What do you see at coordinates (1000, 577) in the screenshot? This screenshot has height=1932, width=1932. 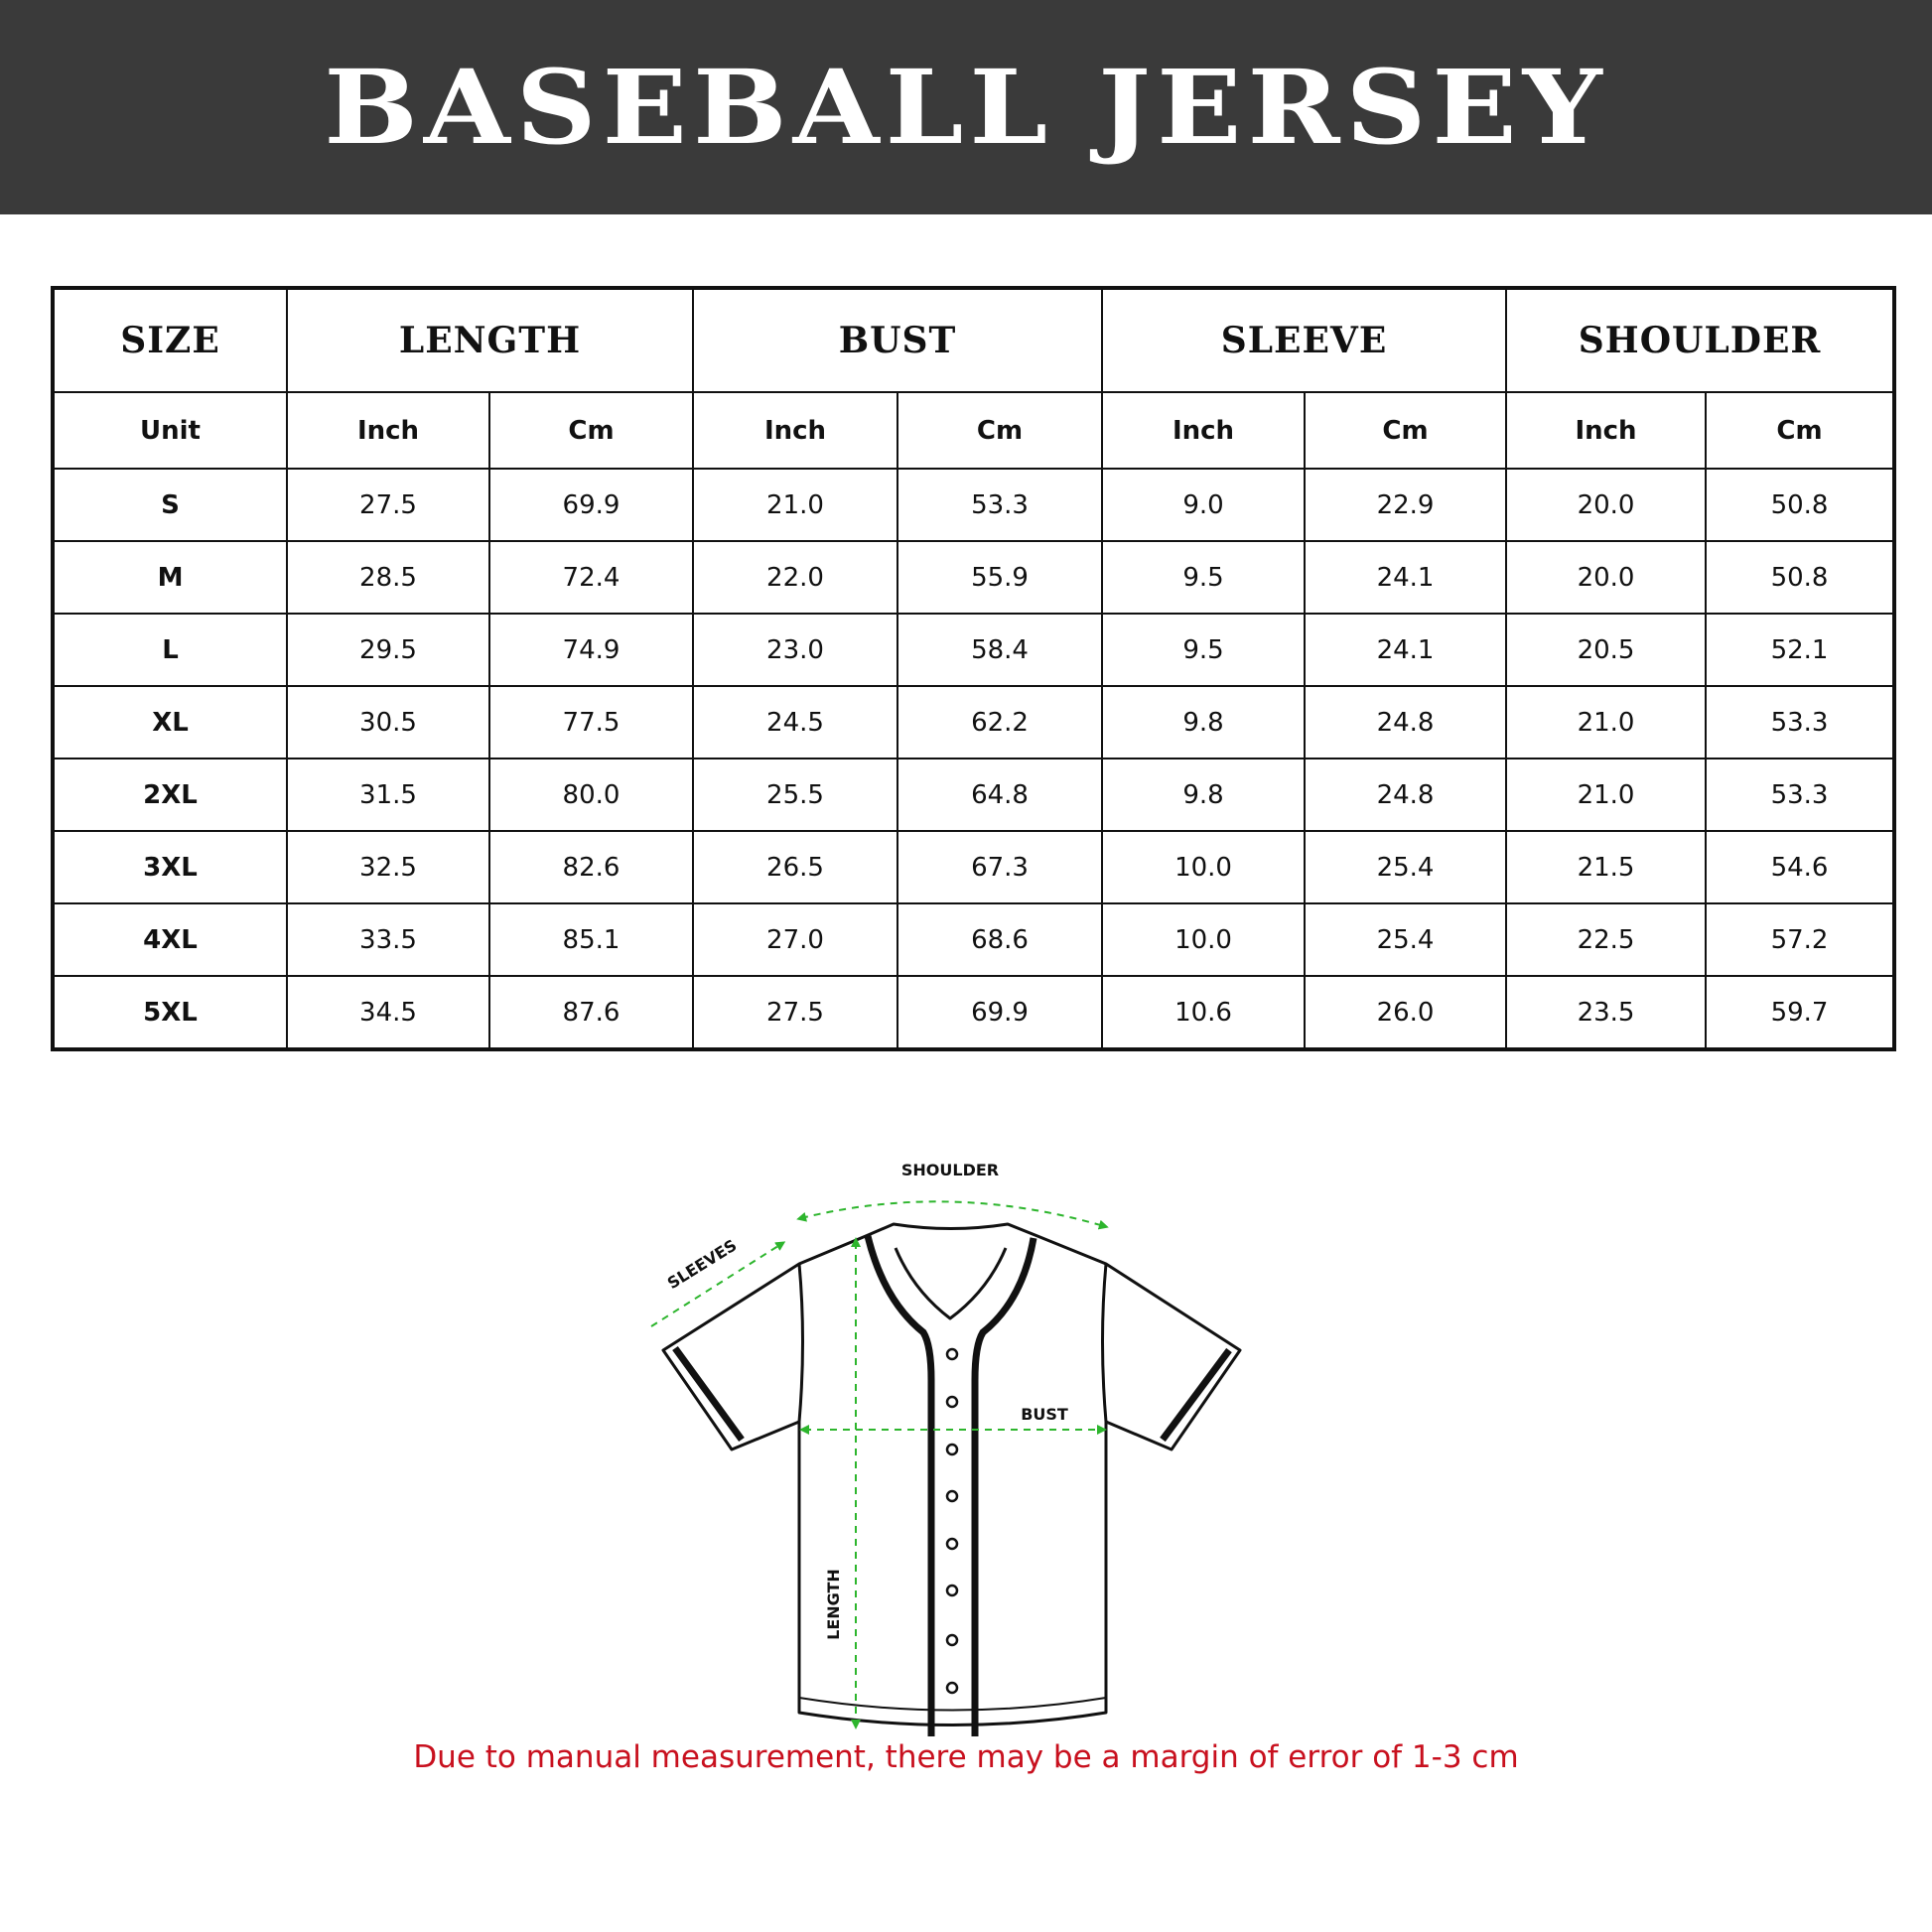 I see `value-cell: 55.9` at bounding box center [1000, 577].